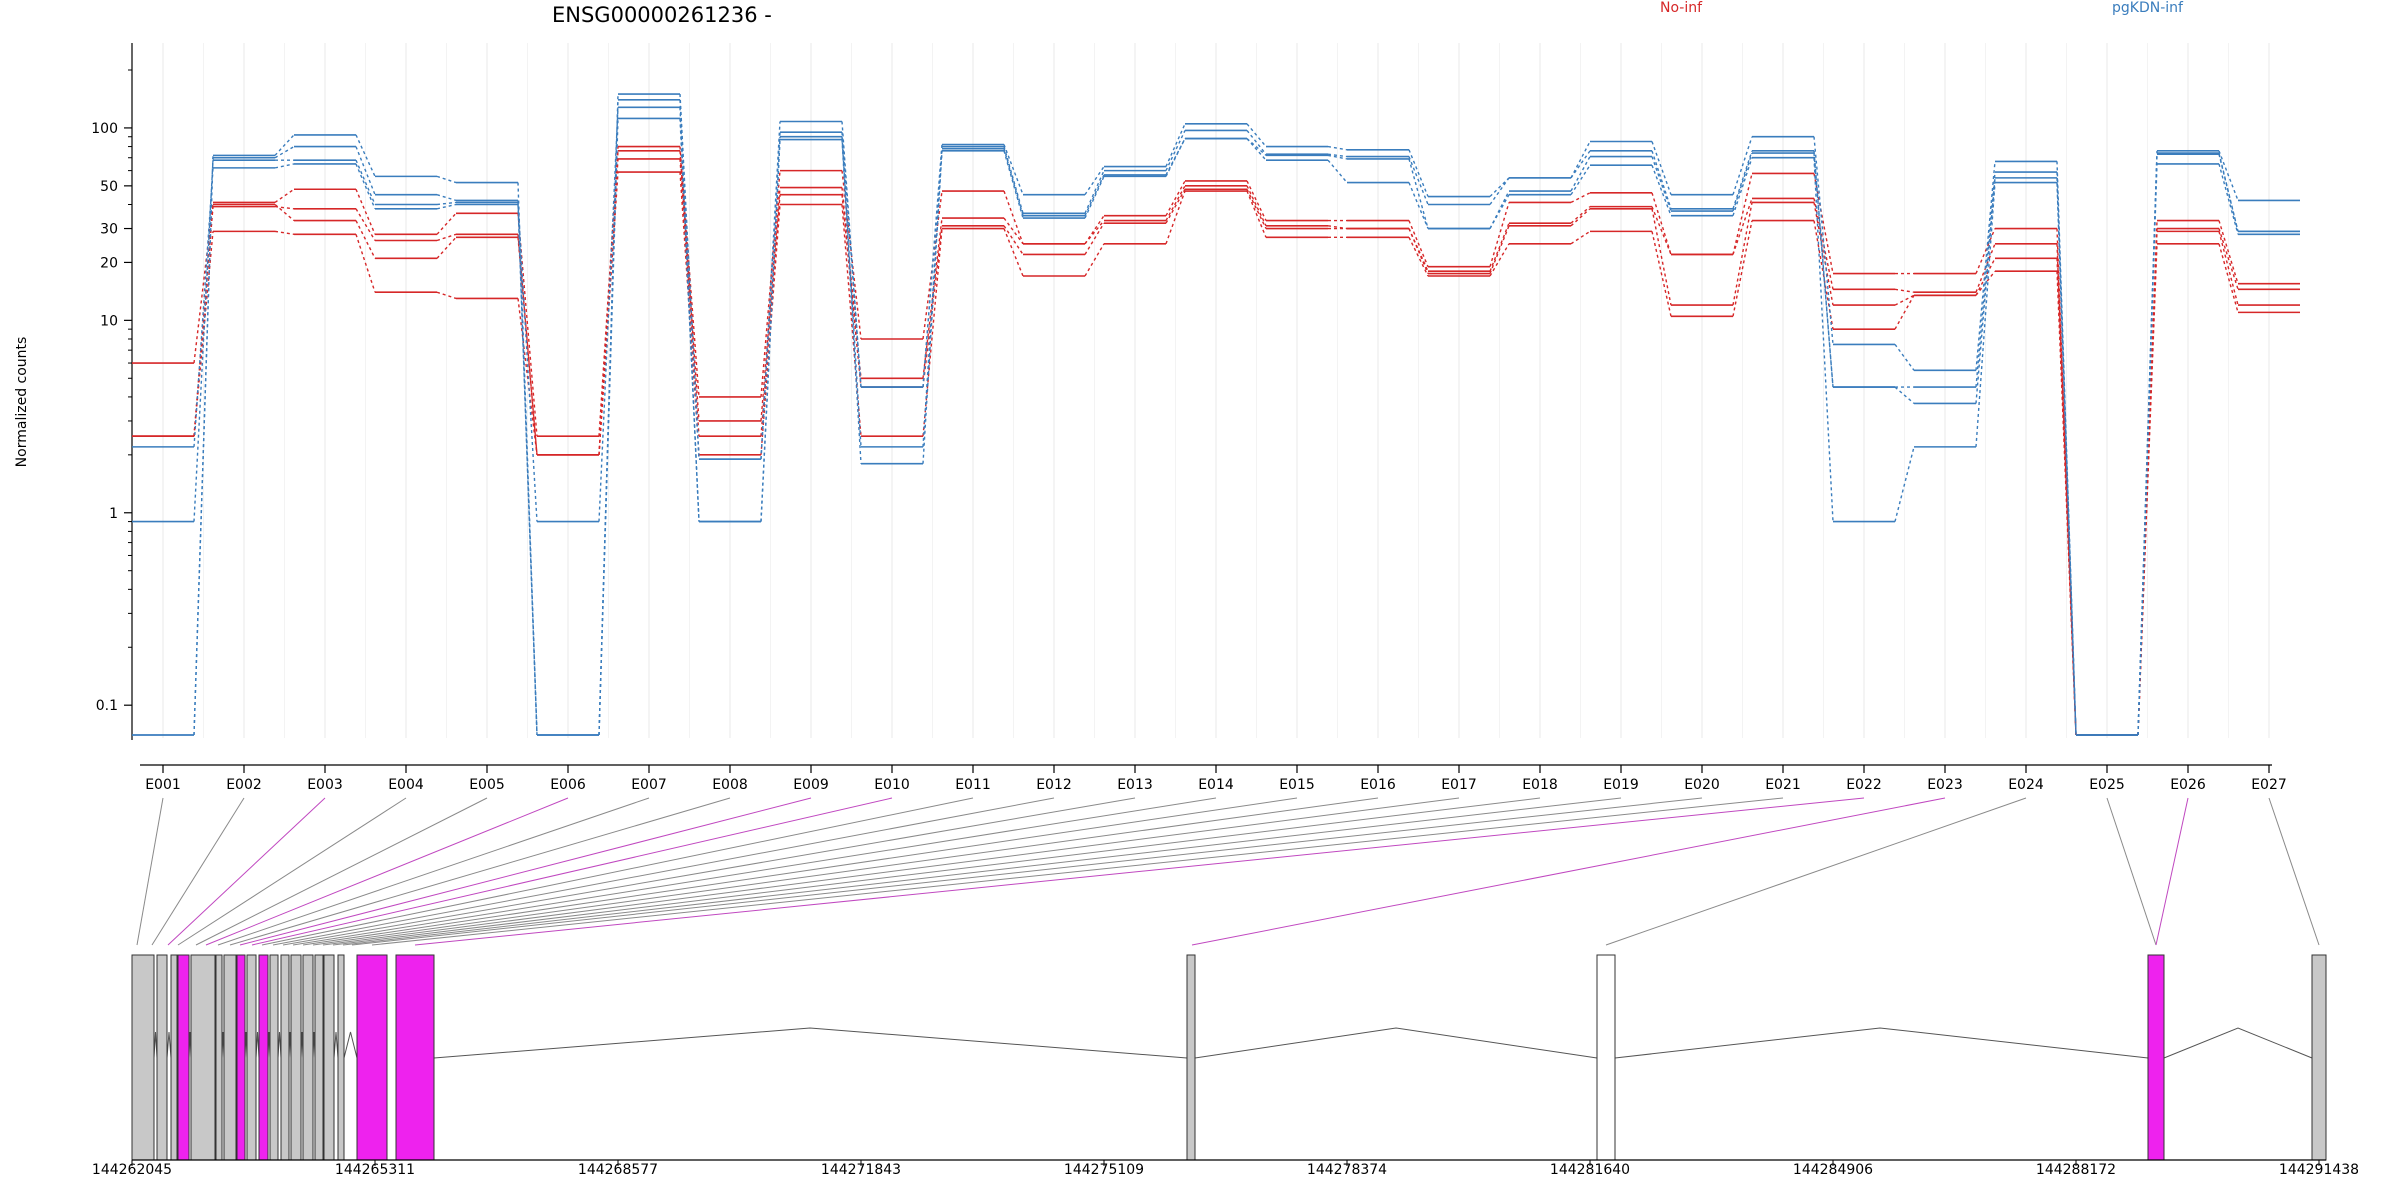 Image resolution: width=2400 pixels, height=1200 pixels. What do you see at coordinates (2076, 1170) in the screenshot?
I see `track-tick-label-144288172: 144288172` at bounding box center [2076, 1170].